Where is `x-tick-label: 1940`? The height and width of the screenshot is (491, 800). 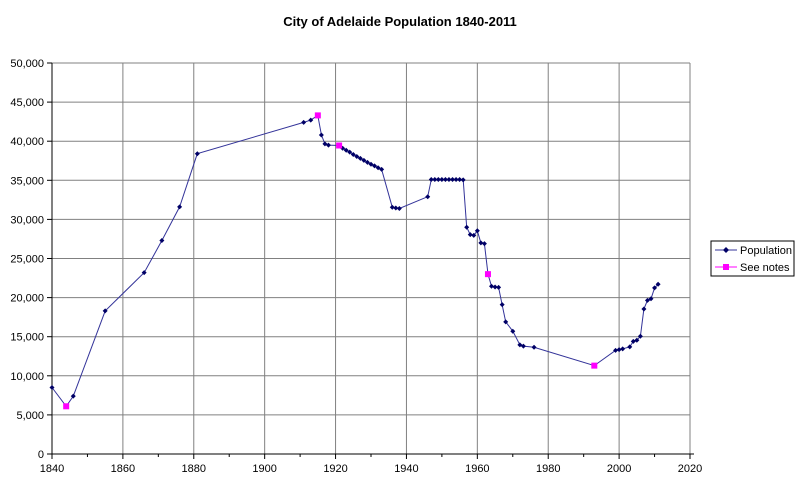 x-tick-label: 1940 is located at coordinates (406, 469).